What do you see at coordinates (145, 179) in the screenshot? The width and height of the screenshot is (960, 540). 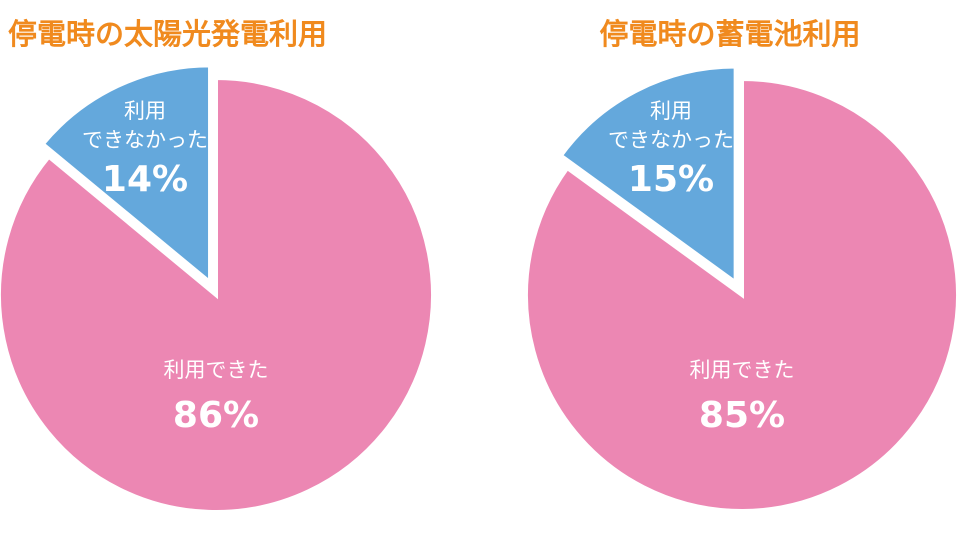 I see `value-label: 14%` at bounding box center [145, 179].